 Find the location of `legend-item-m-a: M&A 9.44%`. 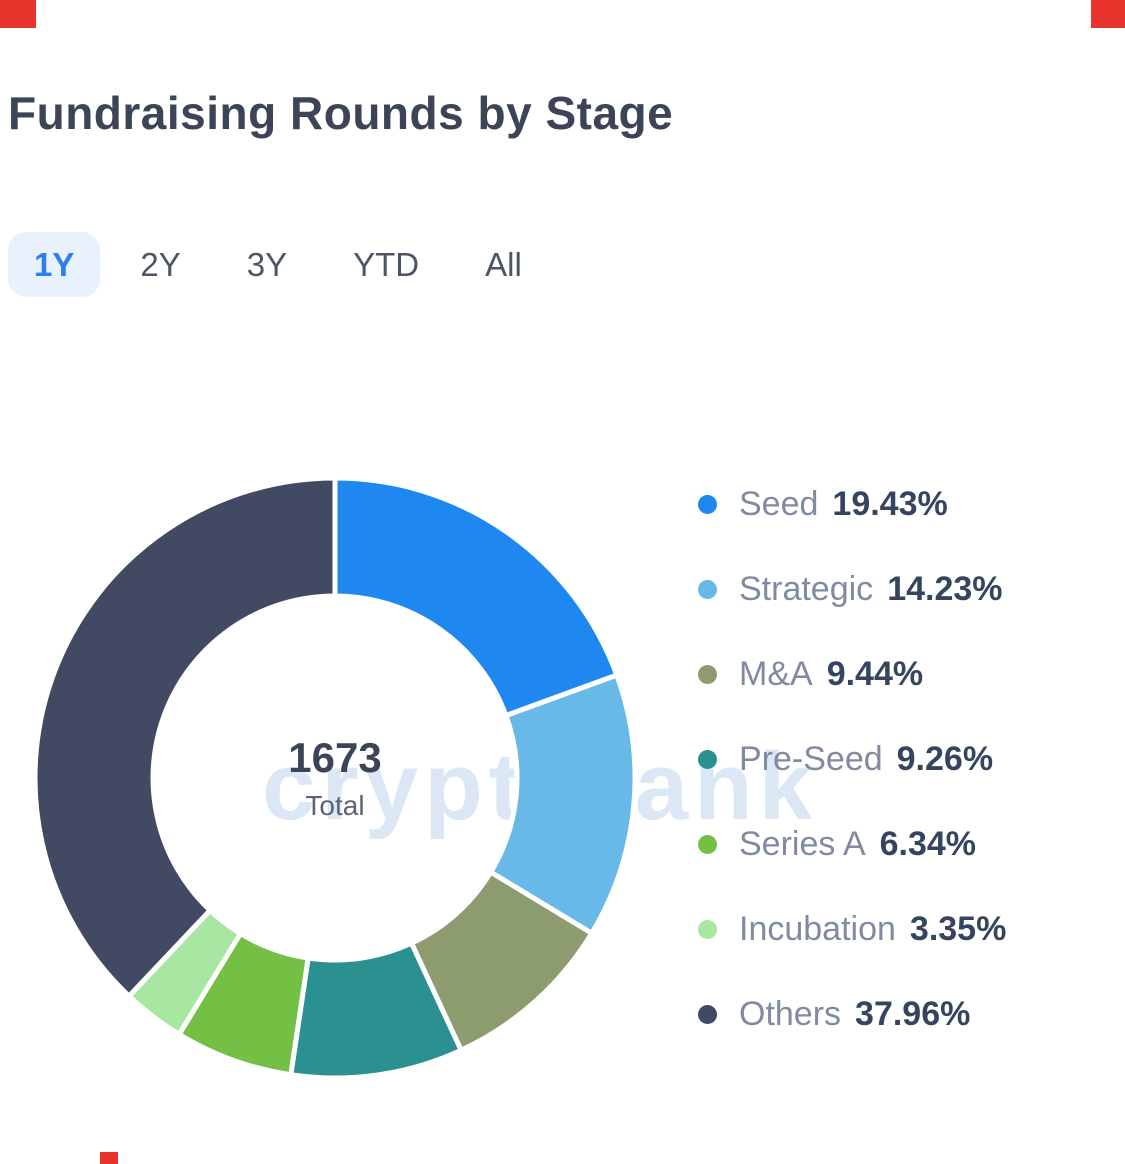

legend-item-m-a: M&A 9.44% is located at coordinates (908, 674).